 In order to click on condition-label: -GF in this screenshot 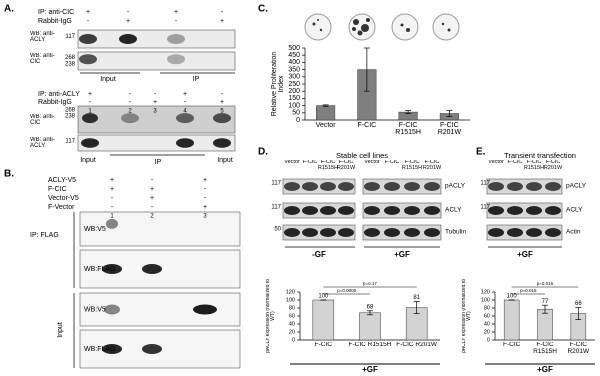, I will do `click(319, 254)`.